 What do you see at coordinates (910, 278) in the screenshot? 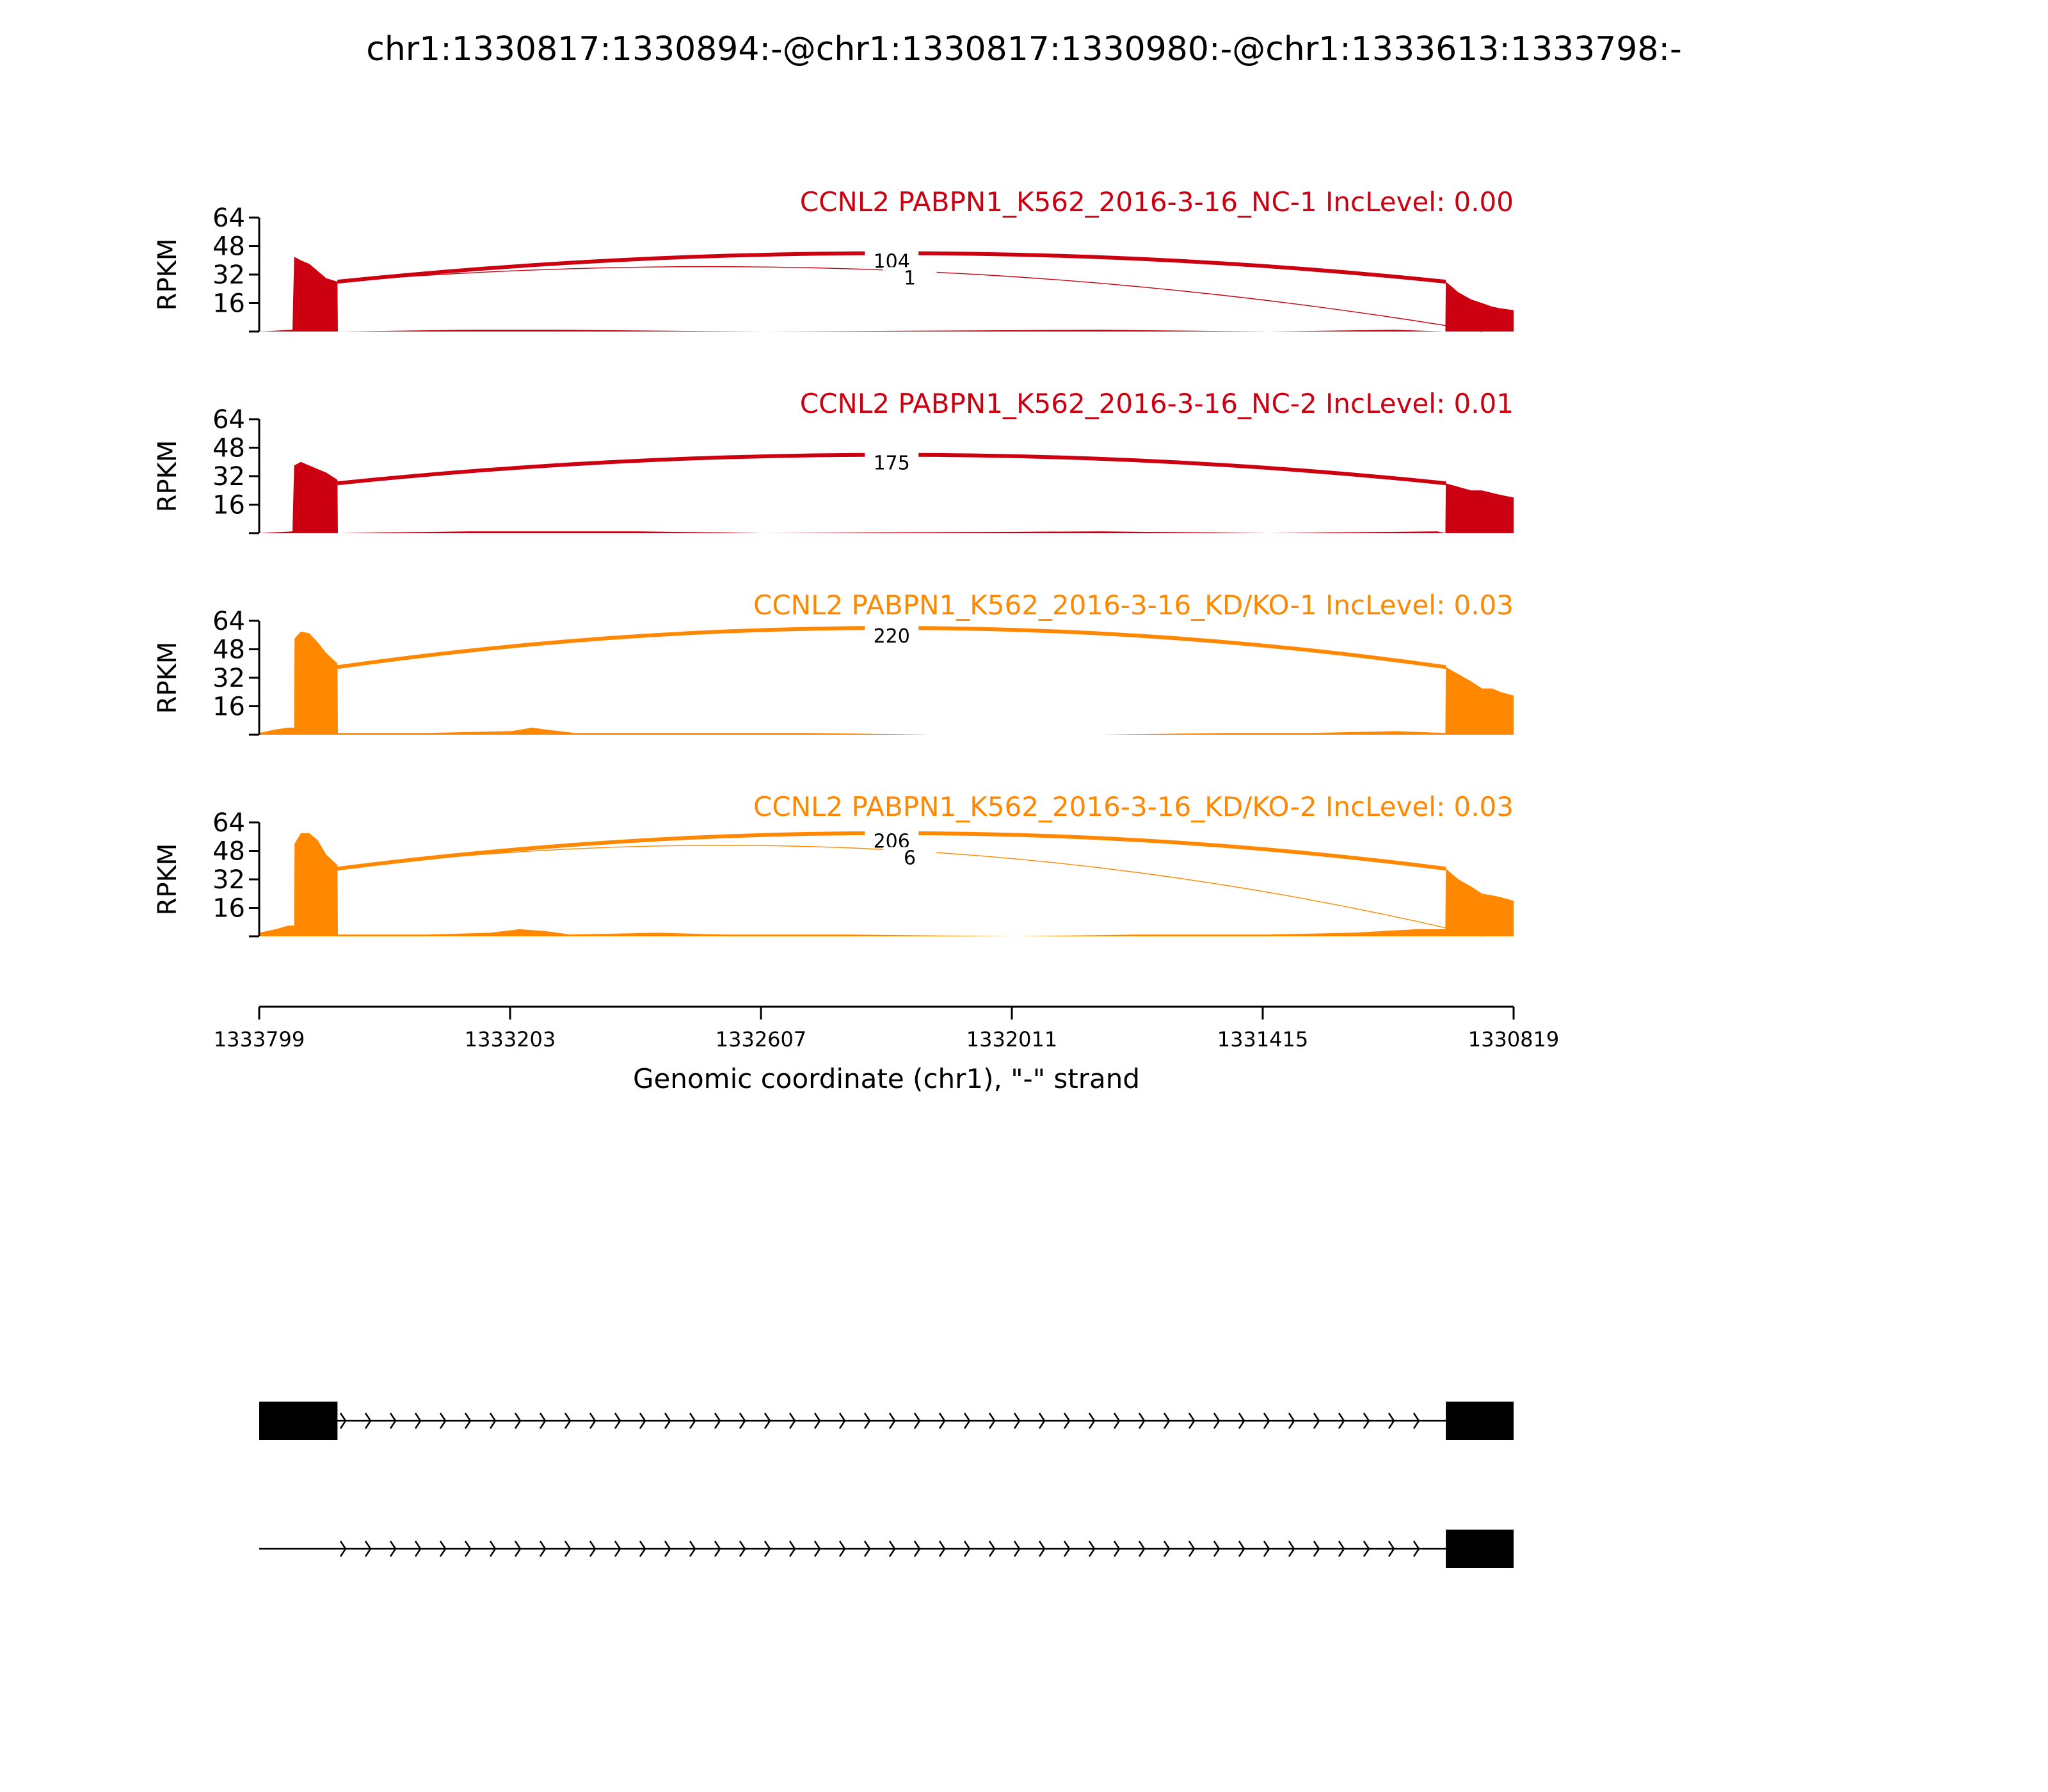
I see `junction-count-label: 1` at bounding box center [910, 278].